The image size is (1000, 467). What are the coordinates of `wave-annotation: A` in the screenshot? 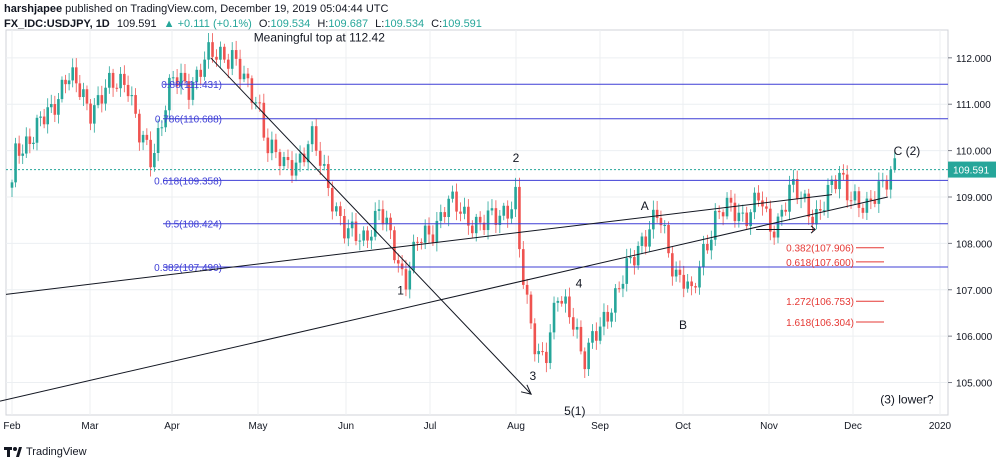 It's located at (645, 206).